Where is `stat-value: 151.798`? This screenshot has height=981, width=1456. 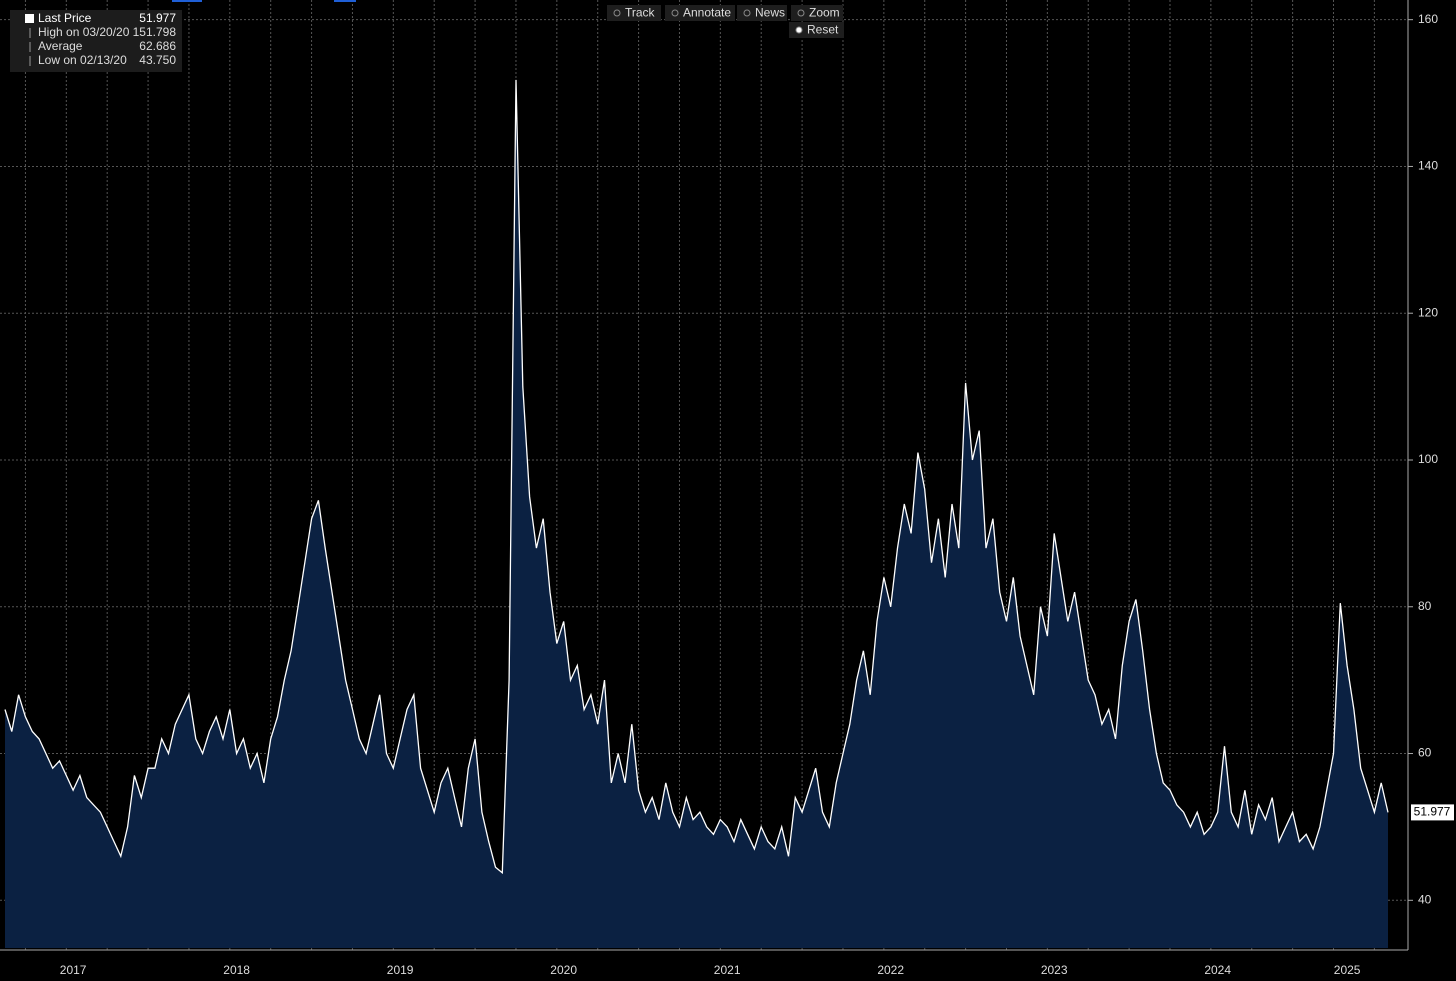
stat-value: 151.798 is located at coordinates (155, 32).